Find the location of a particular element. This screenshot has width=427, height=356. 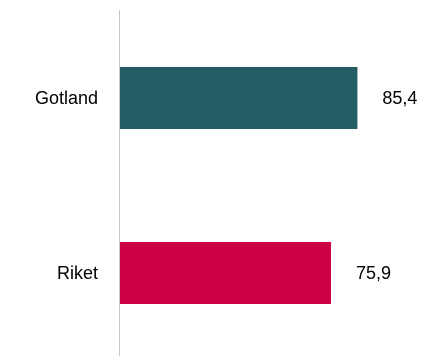

bar-gotland is located at coordinates (239, 98).